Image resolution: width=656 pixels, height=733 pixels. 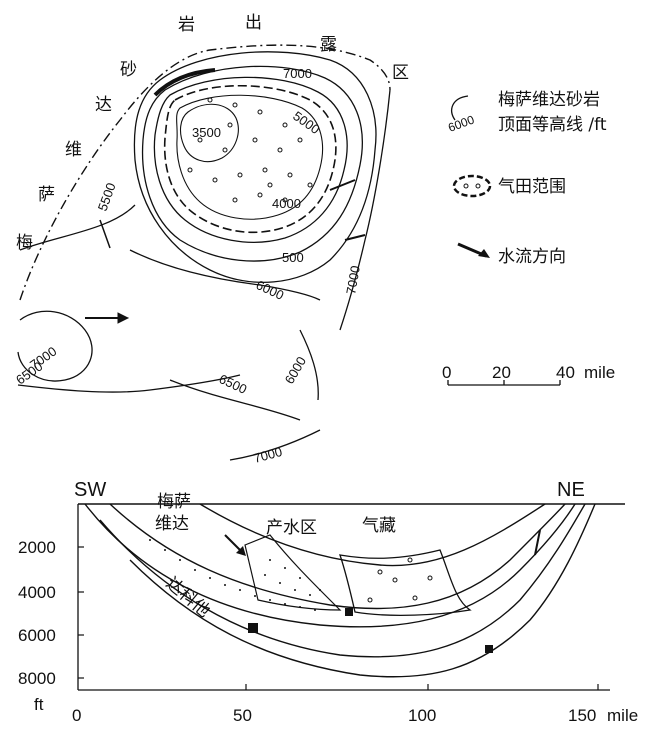 I want to click on mesaverde-top, so click(x=337, y=556).